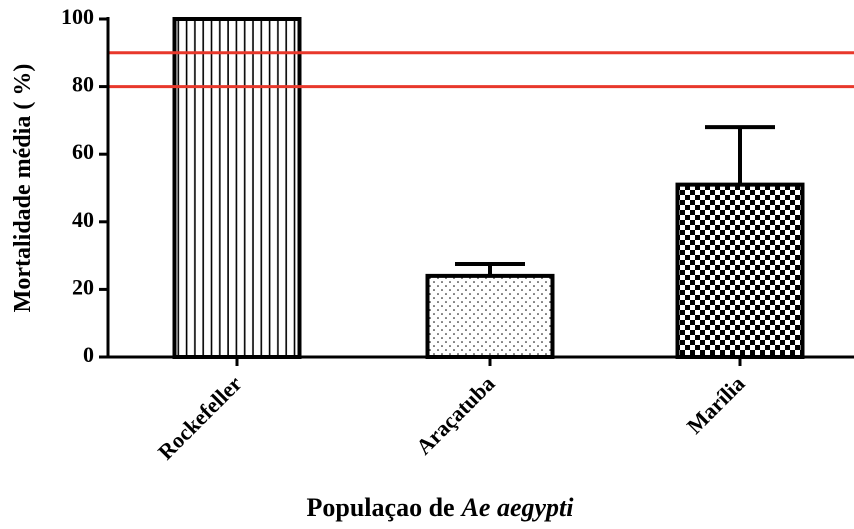  I want to click on x-tick-label: Araçatuba, so click(455, 415).